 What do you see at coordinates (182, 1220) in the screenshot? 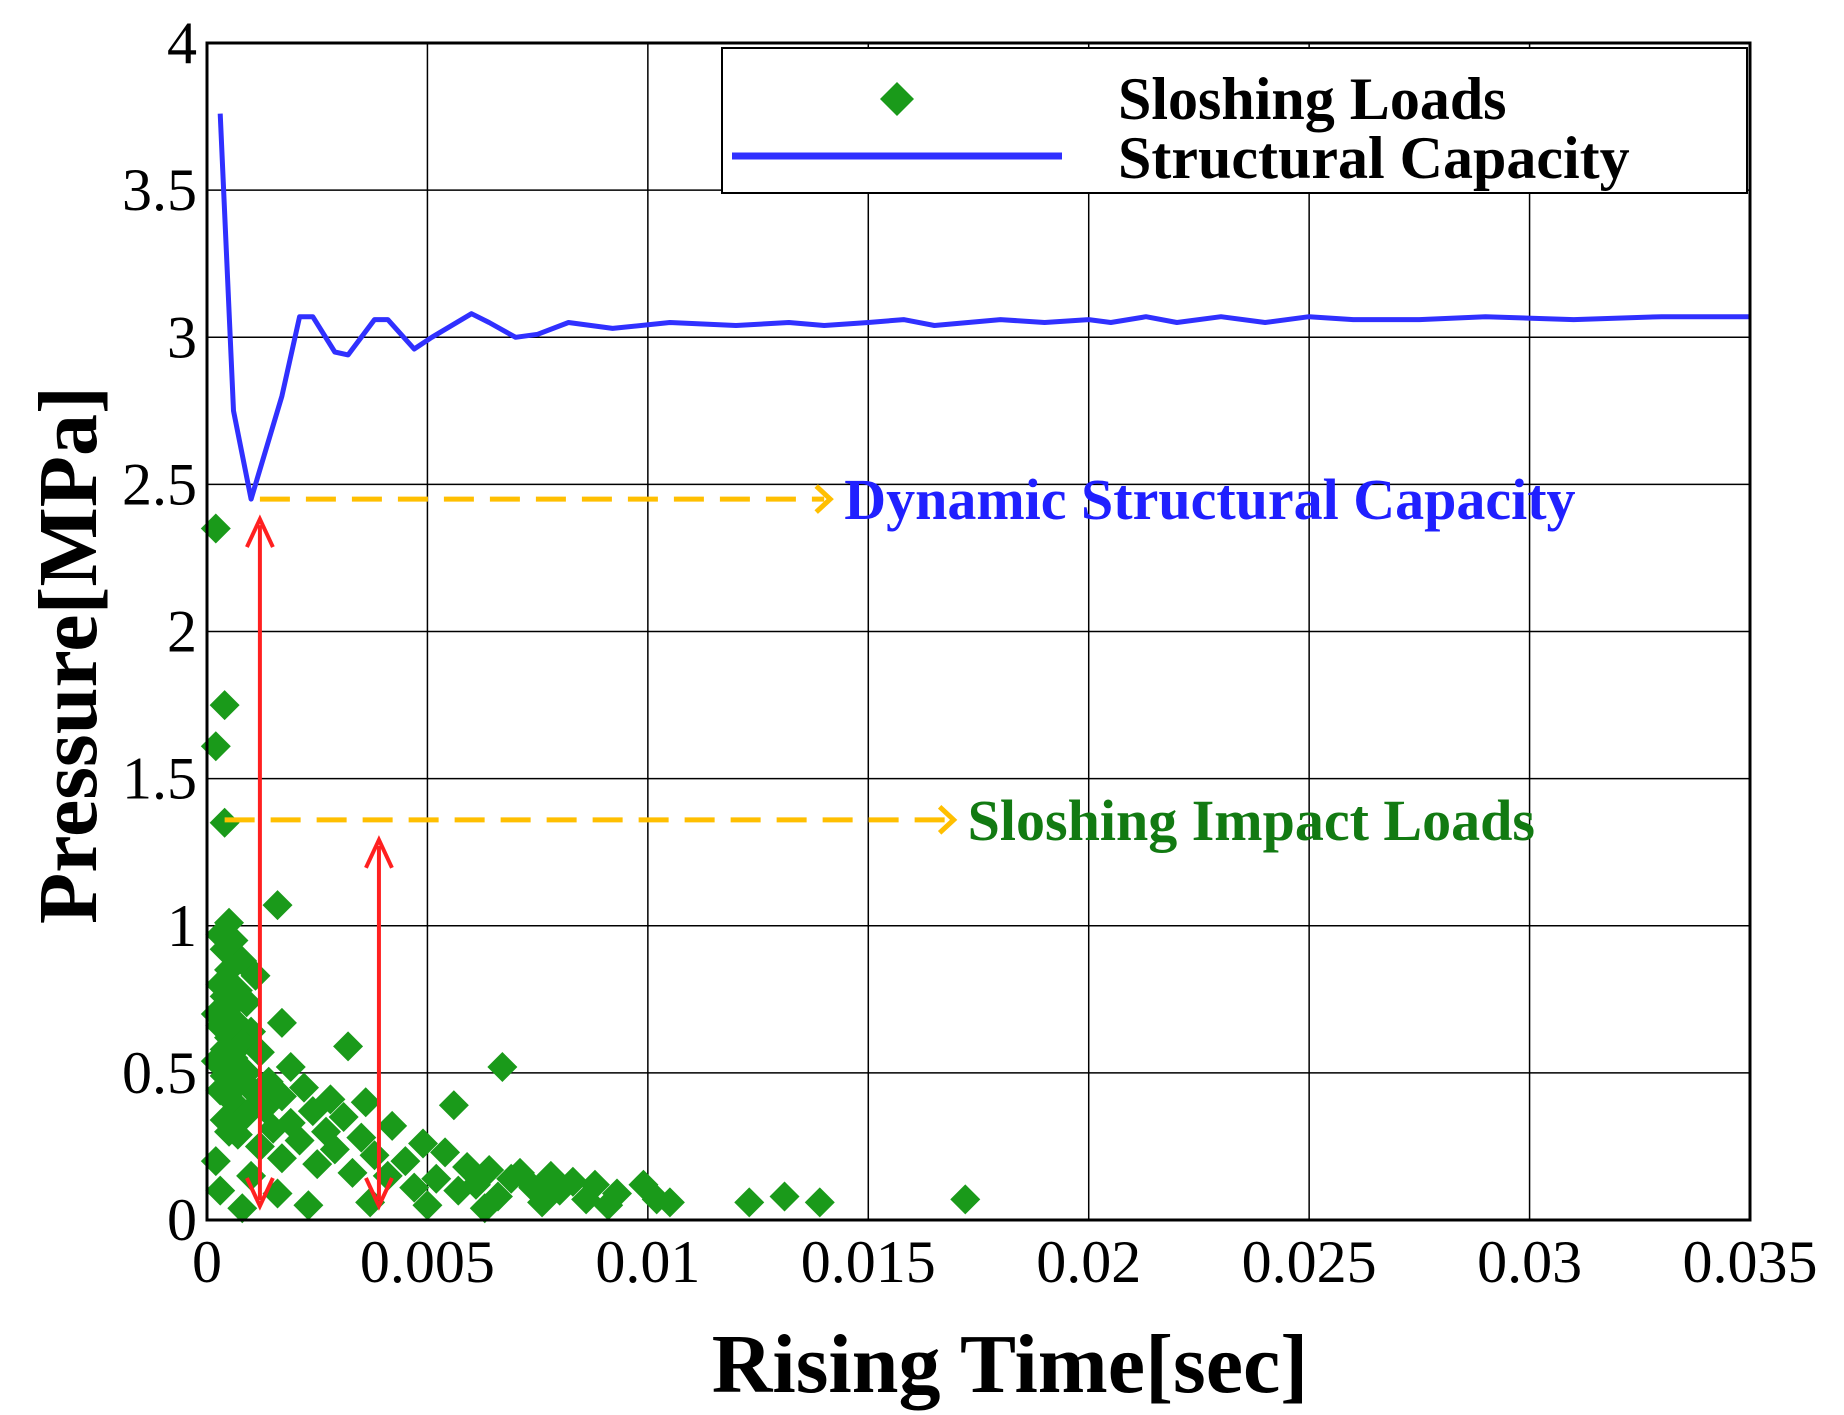
I see `y-tick-label: 0` at bounding box center [182, 1220].